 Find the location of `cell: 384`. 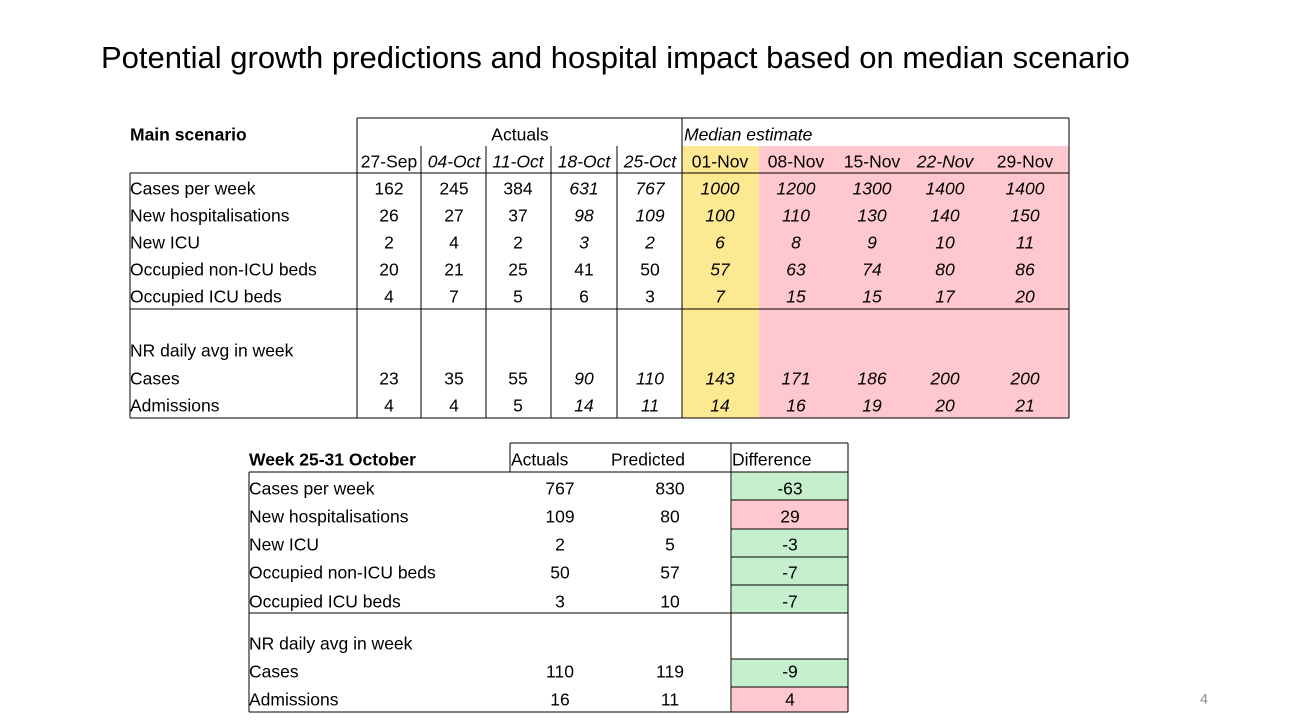

cell: 384 is located at coordinates (517, 189).